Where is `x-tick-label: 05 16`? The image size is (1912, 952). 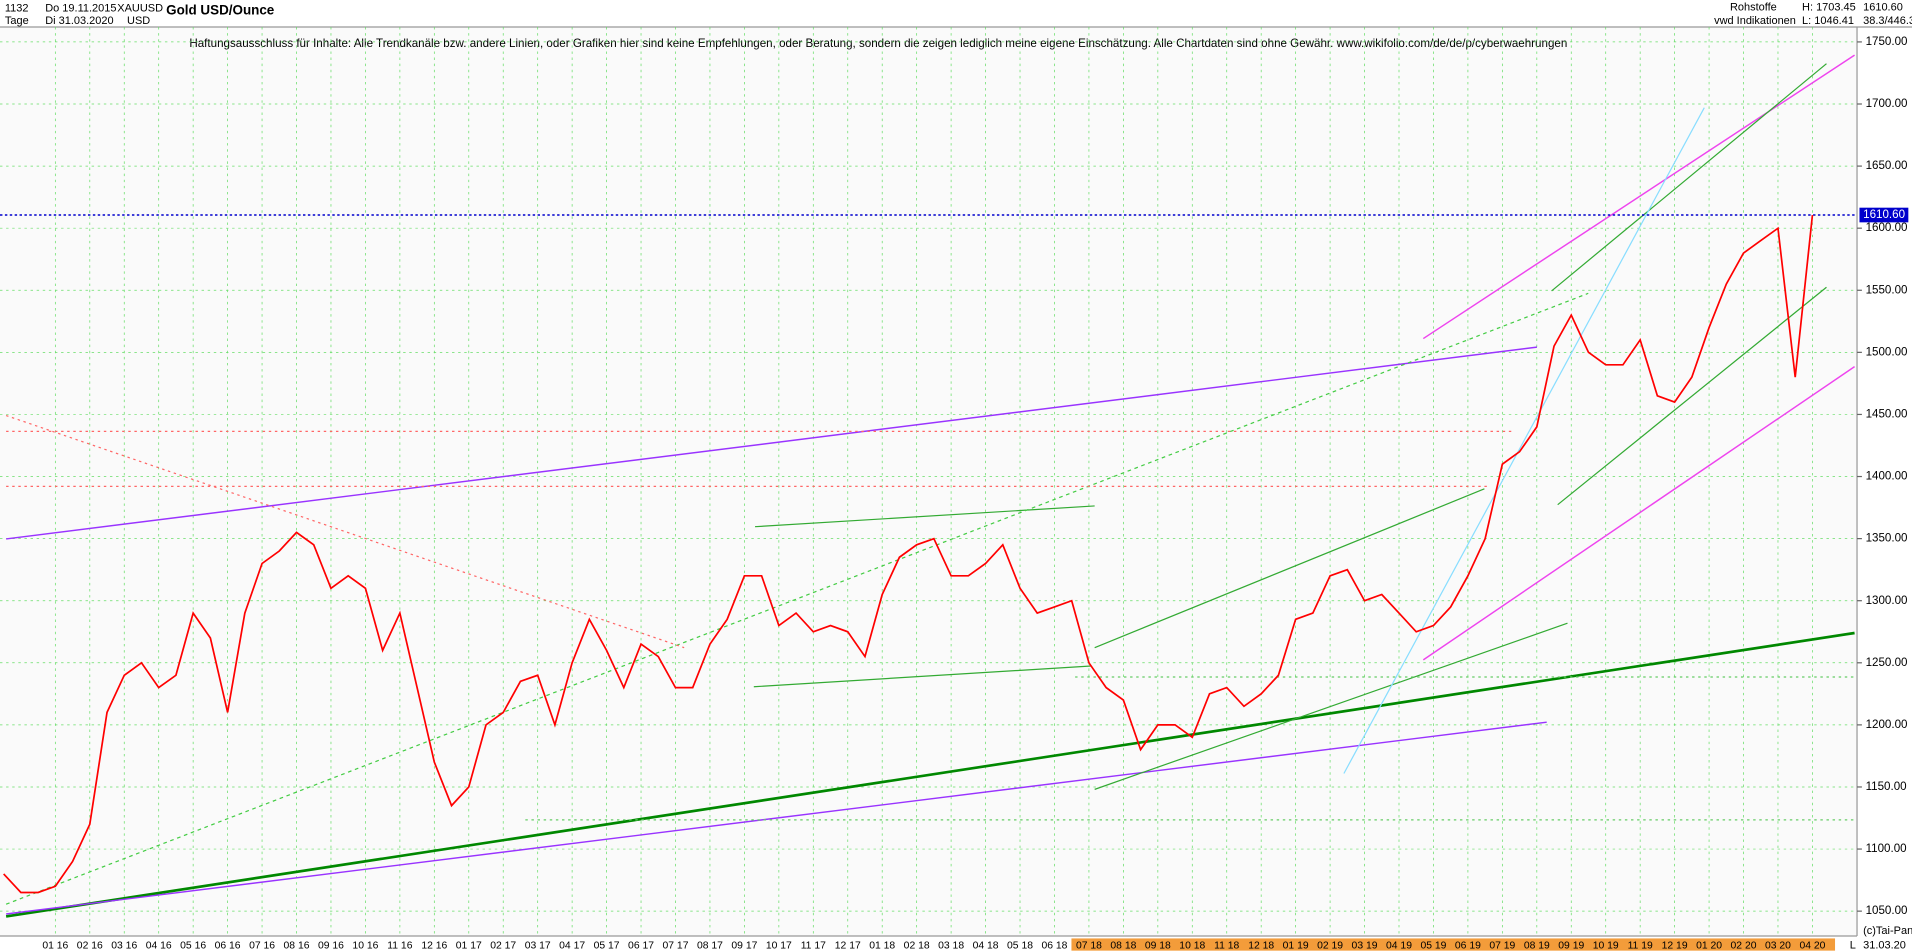 x-tick-label: 05 16 is located at coordinates (193, 945).